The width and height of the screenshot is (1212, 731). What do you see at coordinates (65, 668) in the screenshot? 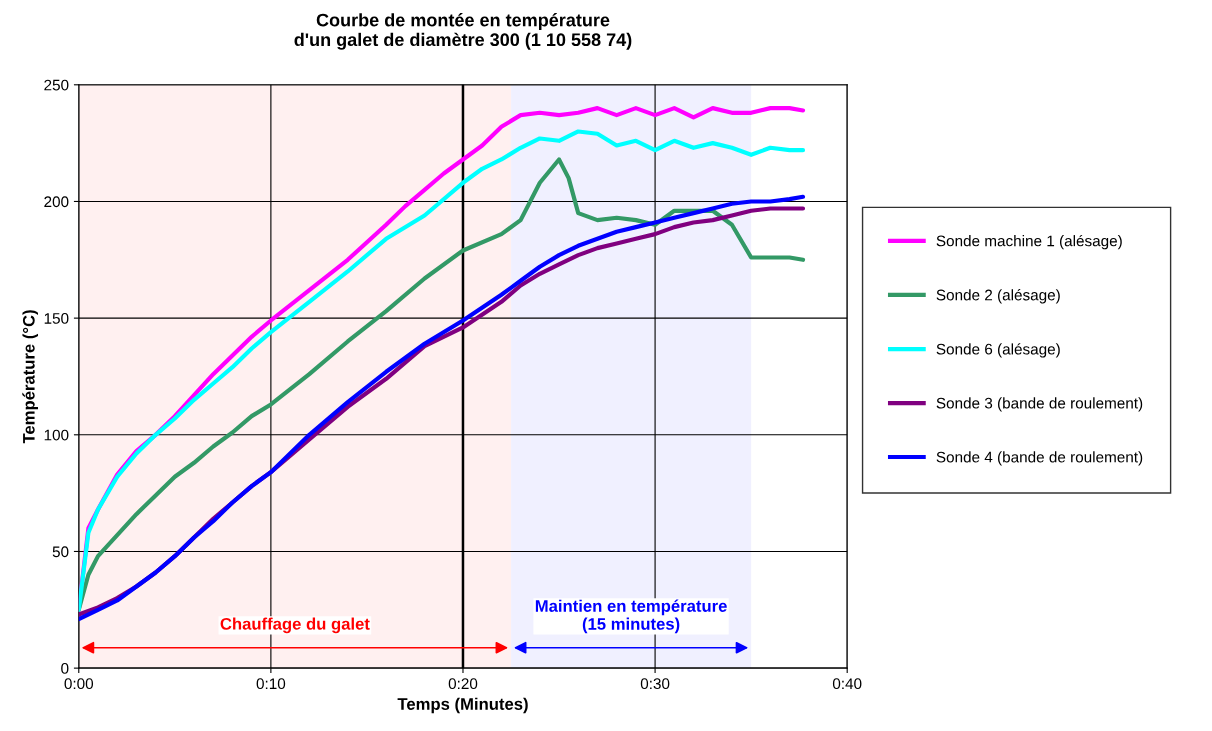
I see `y-tick-label: 0` at bounding box center [65, 668].